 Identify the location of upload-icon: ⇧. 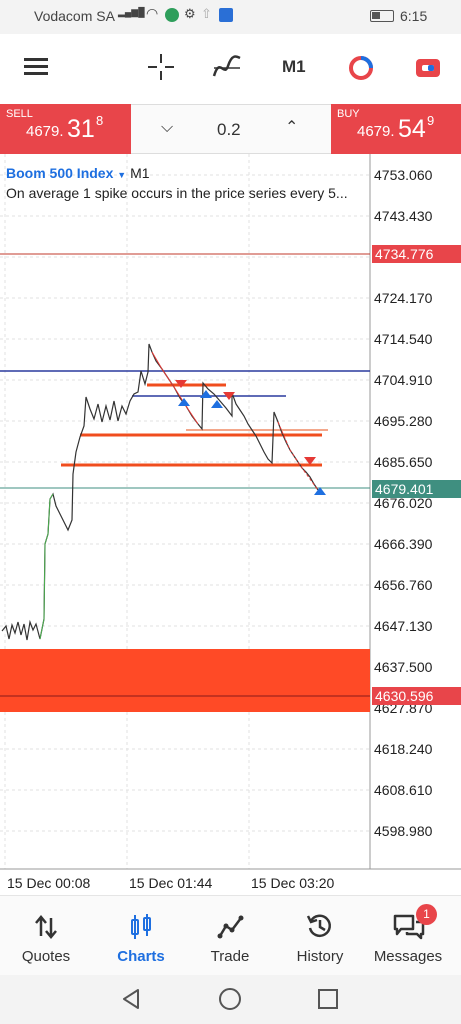
(206, 13).